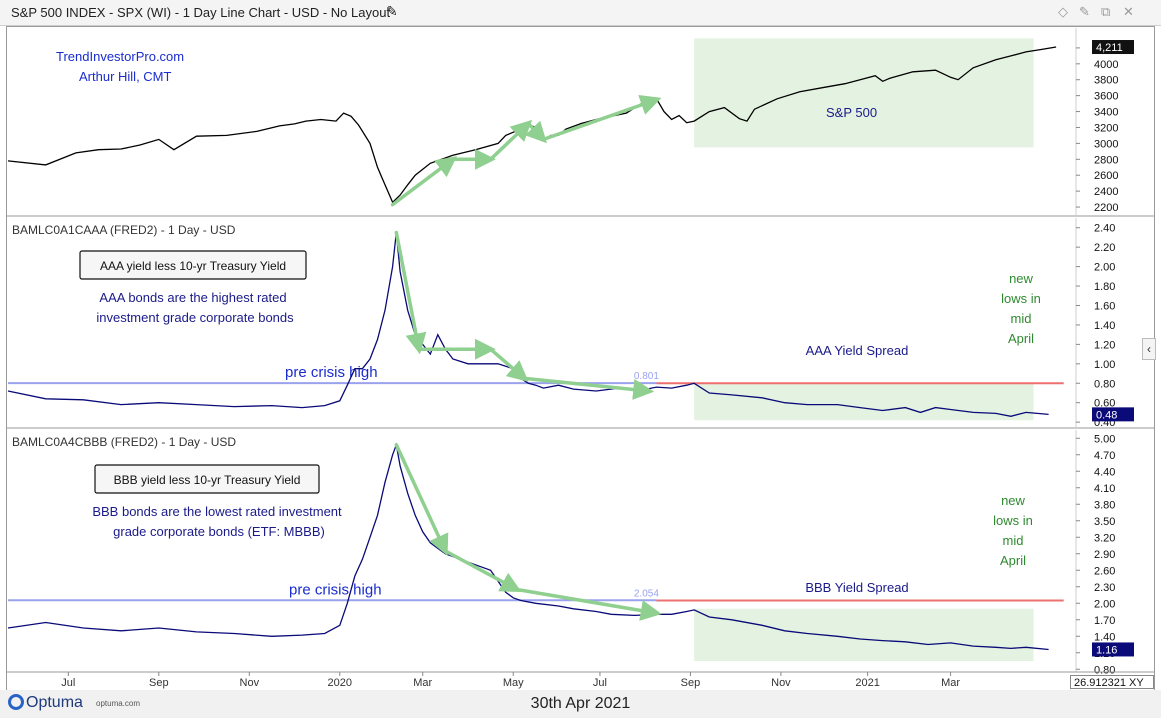  Describe the element at coordinates (1104, 287) in the screenshot. I see `y-tick-label: 1.80` at that location.